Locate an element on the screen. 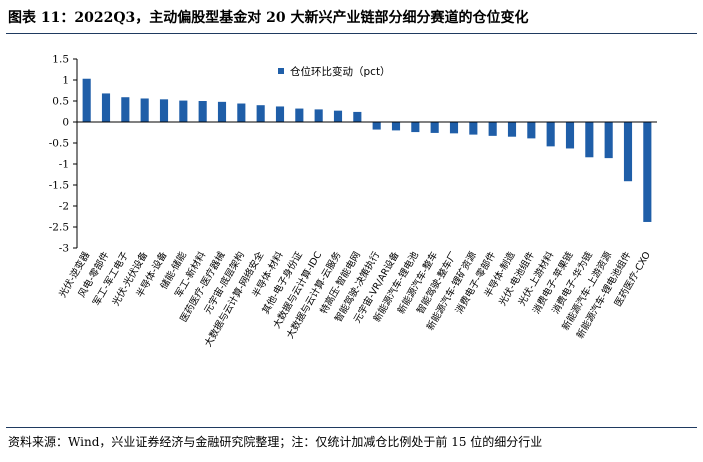 The width and height of the screenshot is (703, 462). y-tick-label: -0.5 is located at coordinates (59, 144).